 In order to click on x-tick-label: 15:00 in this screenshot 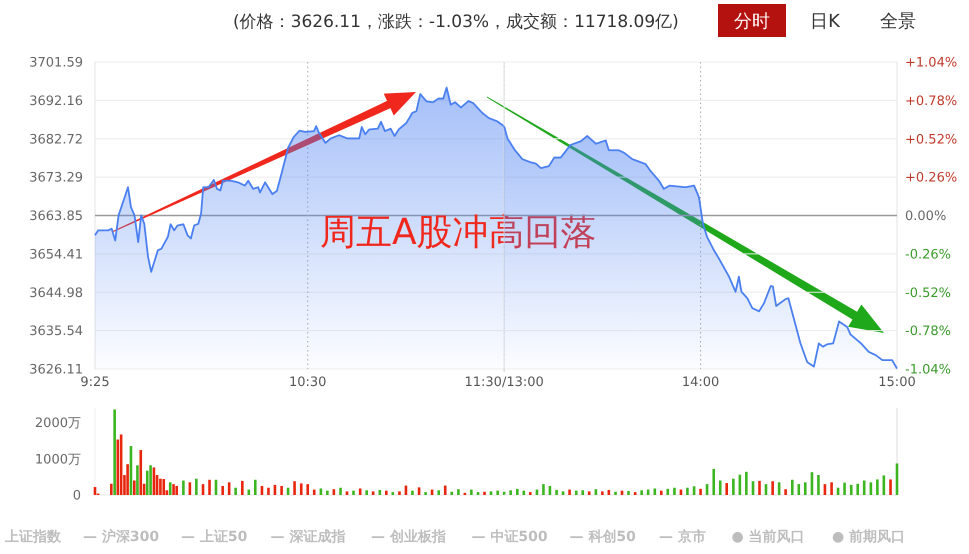, I will do `click(897, 382)`.